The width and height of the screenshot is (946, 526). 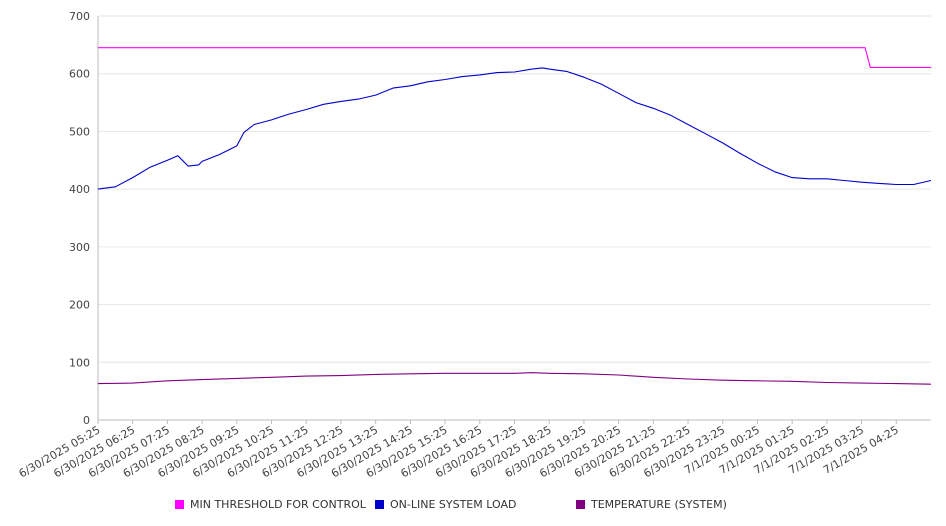 What do you see at coordinates (84, 218) in the screenshot?
I see `y-axis: 0 100 200 300 400 500 600 700` at bounding box center [84, 218].